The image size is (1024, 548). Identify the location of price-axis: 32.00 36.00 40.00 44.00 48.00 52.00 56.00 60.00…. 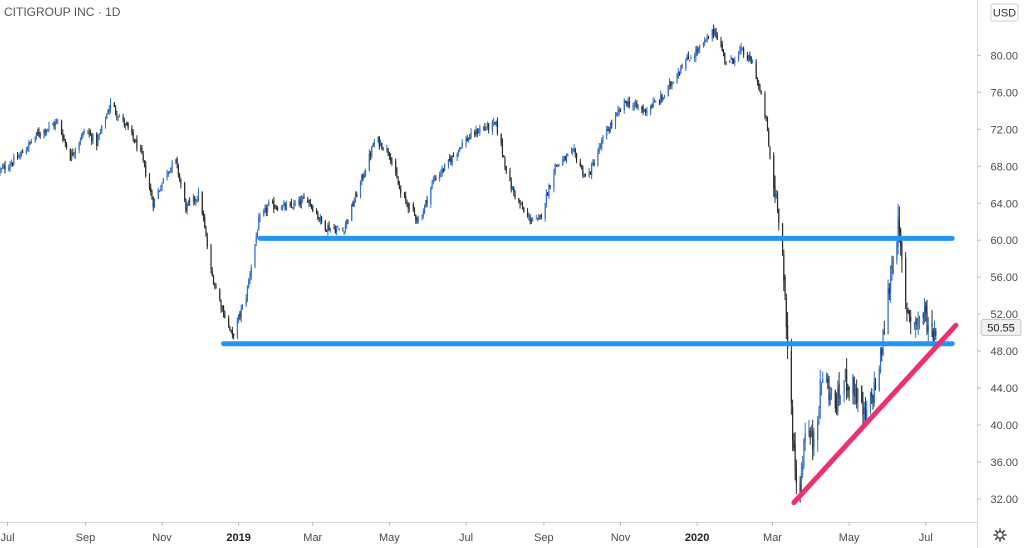
(997, 278).